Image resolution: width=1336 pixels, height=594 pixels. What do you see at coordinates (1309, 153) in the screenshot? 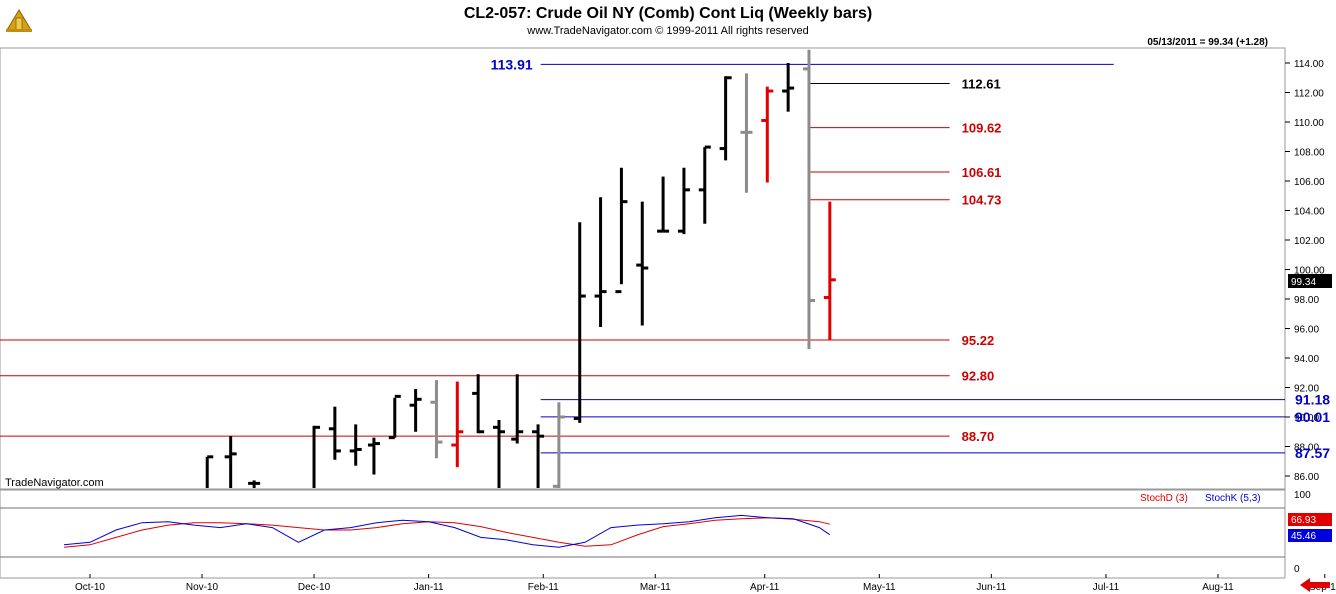
I see `price-tick-label: 108.00` at bounding box center [1309, 153].